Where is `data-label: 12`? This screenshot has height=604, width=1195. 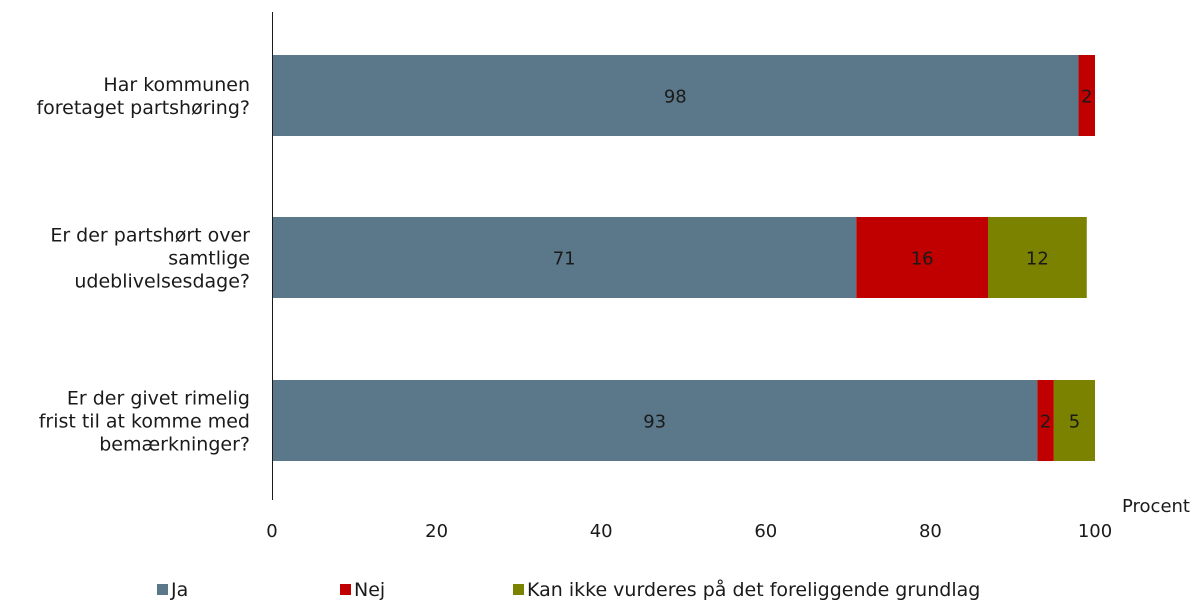
data-label: 12 is located at coordinates (1037, 259).